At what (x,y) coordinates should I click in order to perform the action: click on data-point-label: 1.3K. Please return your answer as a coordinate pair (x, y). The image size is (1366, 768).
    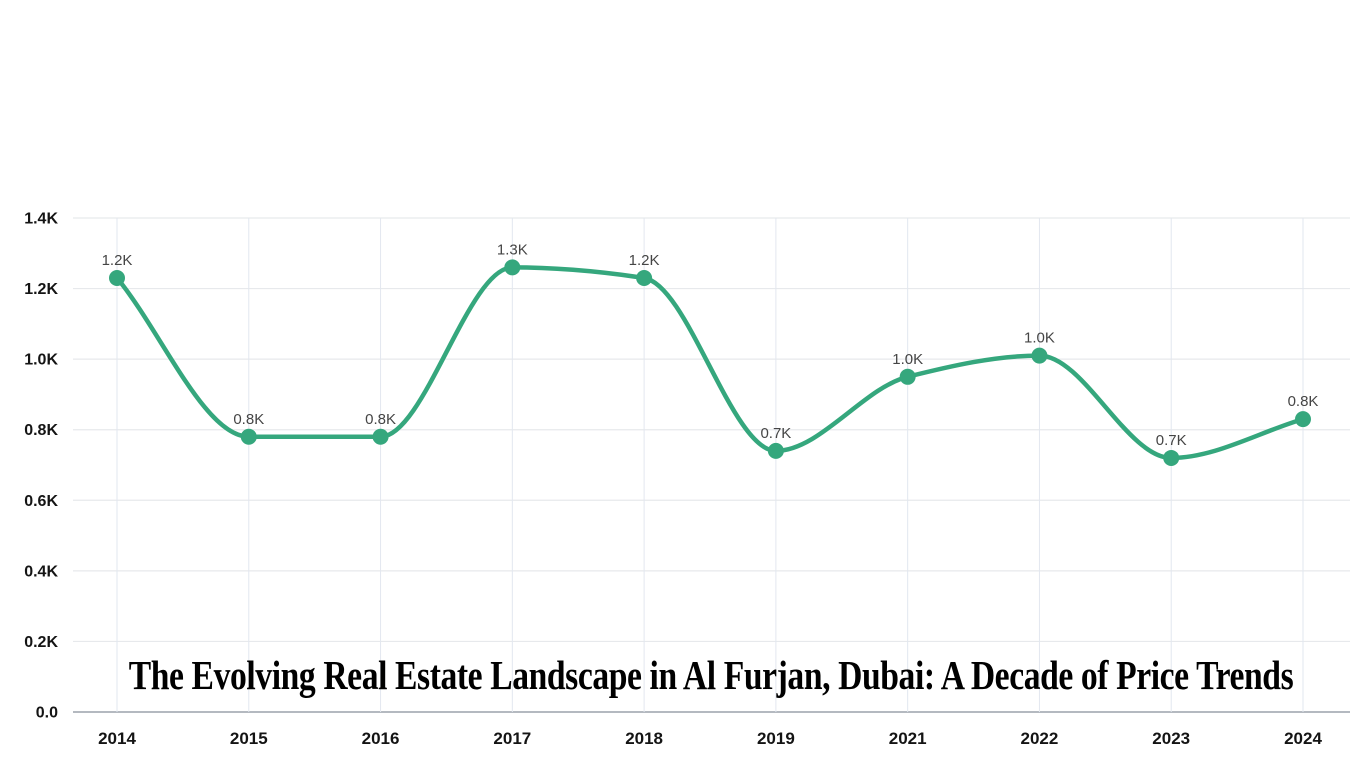
    Looking at the image, I should click on (512, 249).